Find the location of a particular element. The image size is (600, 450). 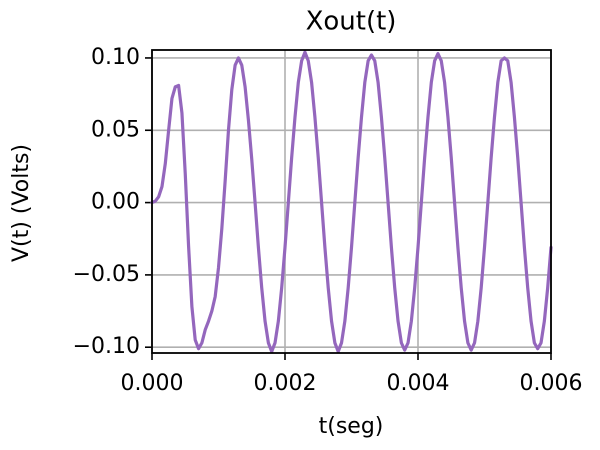

y-axis-label: V(t) (Volts) is located at coordinates (21, 203).